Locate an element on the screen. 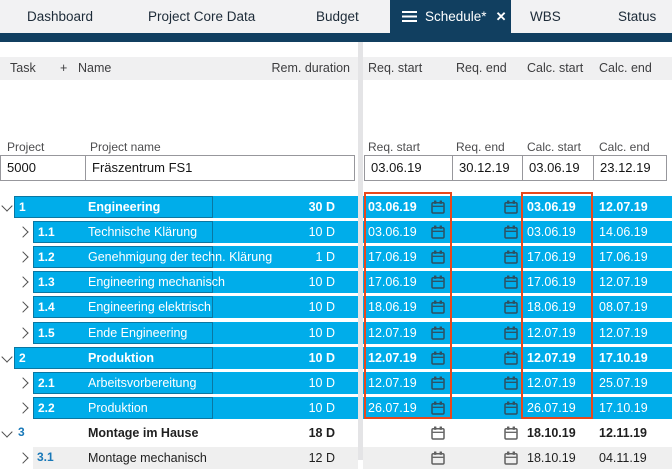 The height and width of the screenshot is (469, 672). tab-status: Status is located at coordinates (637, 16).